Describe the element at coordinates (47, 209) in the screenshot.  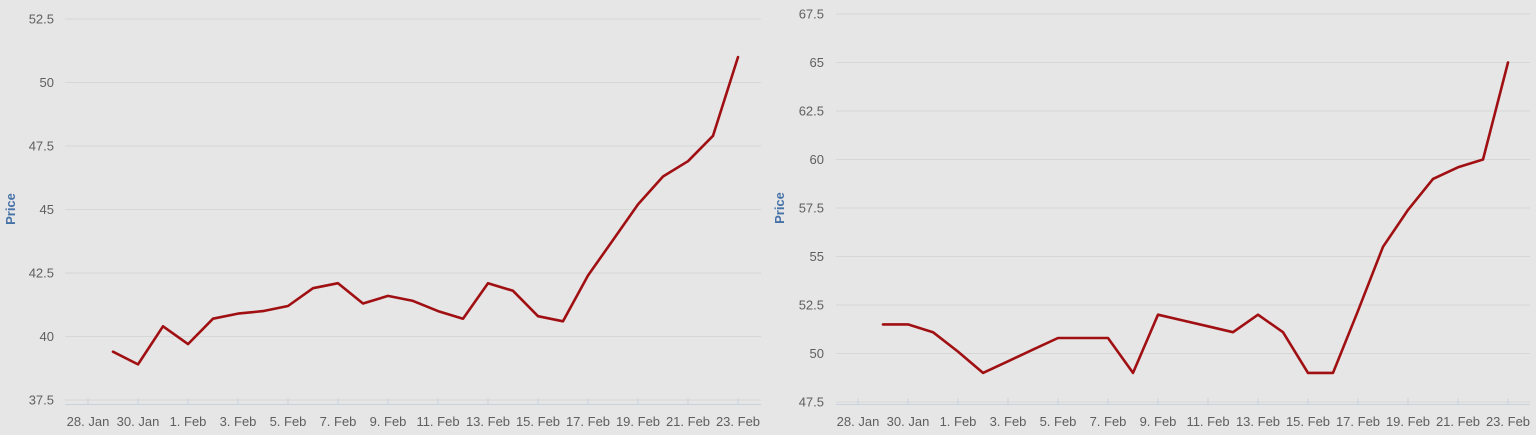
I see `y-tick-label: 45` at that location.